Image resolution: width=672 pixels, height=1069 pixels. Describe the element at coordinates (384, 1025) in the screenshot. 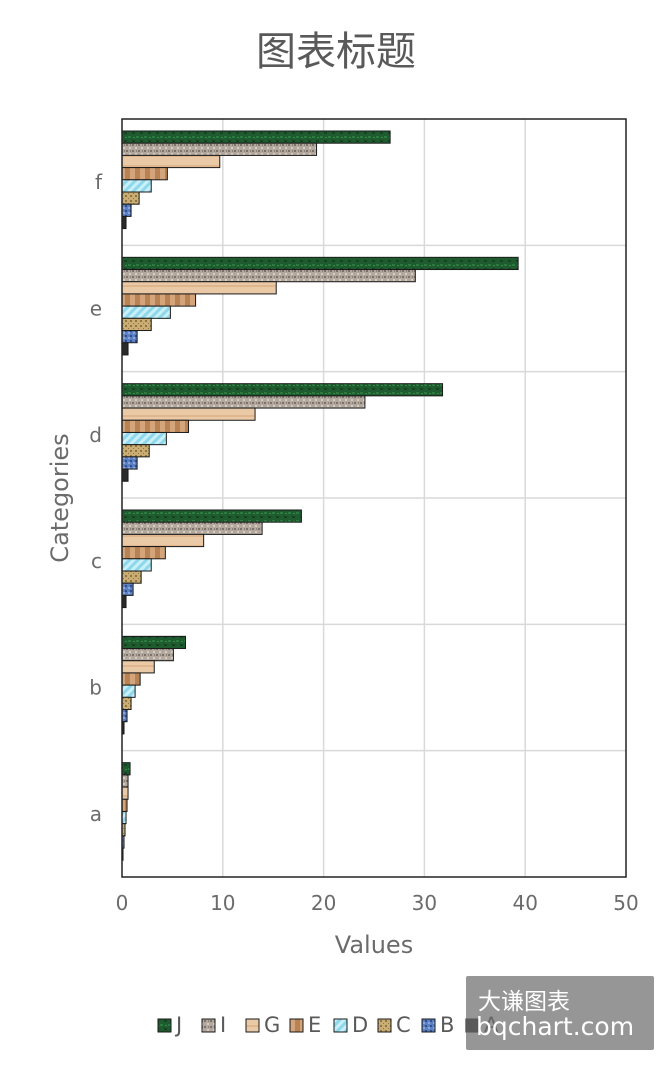

I see `legend-swatch-C` at that location.